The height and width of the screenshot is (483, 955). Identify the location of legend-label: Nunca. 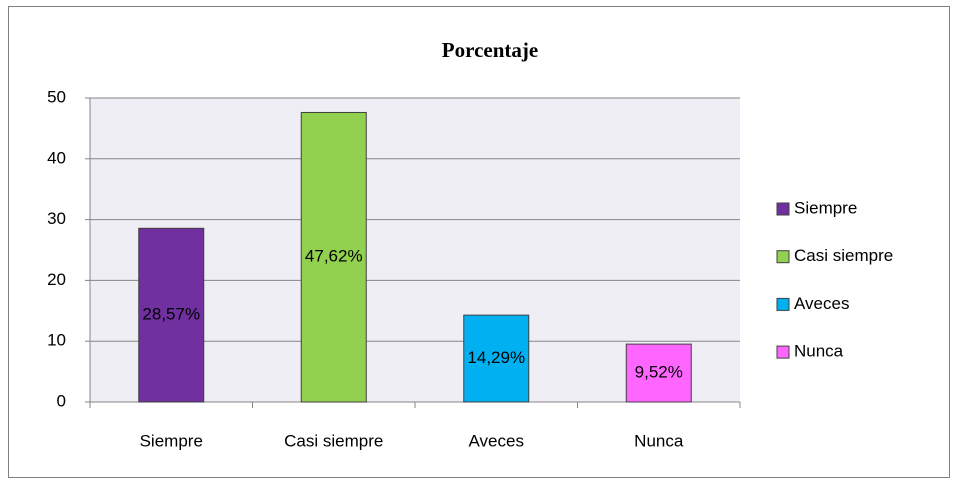
(819, 351).